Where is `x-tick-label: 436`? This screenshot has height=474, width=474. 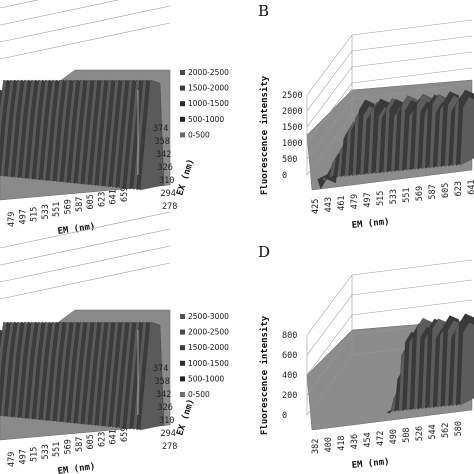 x-tick-label: 436 is located at coordinates (355, 441).